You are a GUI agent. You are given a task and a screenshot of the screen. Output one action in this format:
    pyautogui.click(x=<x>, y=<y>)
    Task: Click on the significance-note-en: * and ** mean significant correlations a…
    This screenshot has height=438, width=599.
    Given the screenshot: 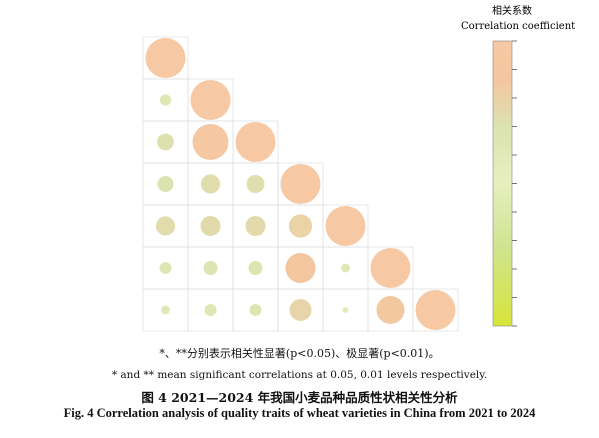 What is the action you would take?
    pyautogui.click(x=299, y=375)
    